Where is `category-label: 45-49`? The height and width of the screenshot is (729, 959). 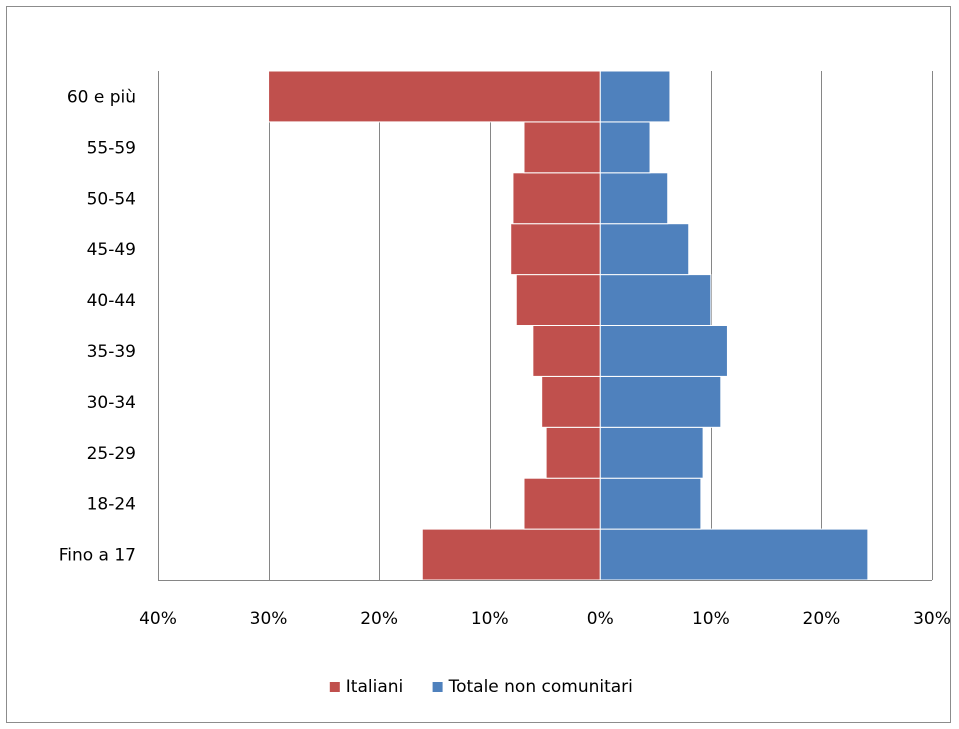
category-label: 45-49 is located at coordinates (111, 250).